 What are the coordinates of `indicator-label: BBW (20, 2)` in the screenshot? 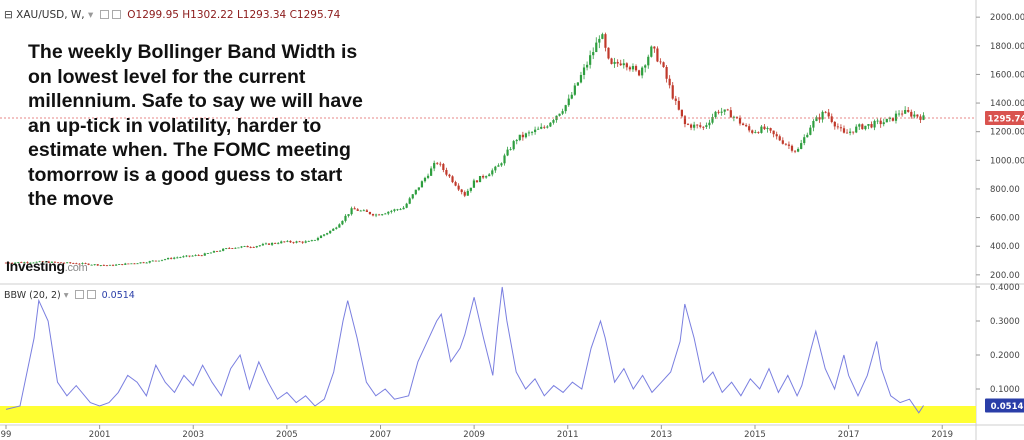 It's located at (32, 295).